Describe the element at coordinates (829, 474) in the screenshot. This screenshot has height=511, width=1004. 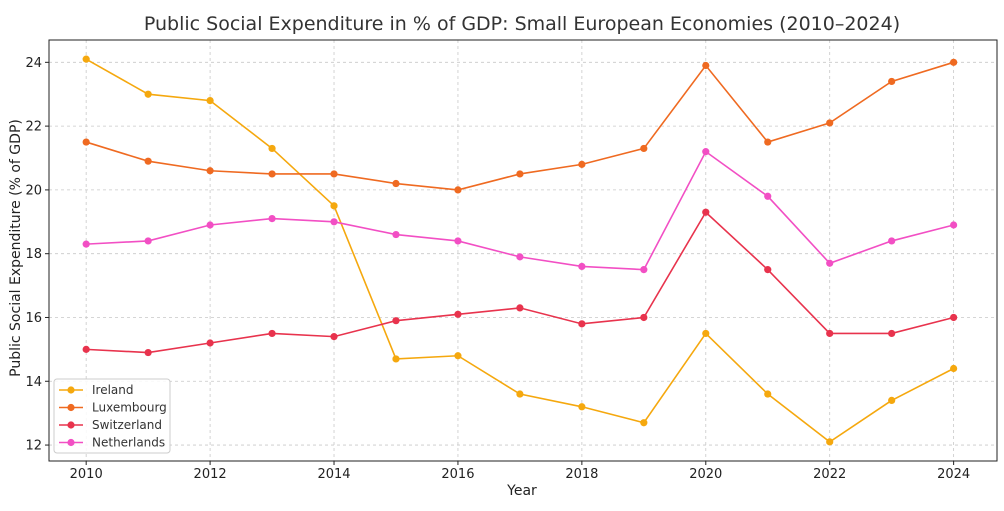
I see `x-tick-label: 2022` at that location.